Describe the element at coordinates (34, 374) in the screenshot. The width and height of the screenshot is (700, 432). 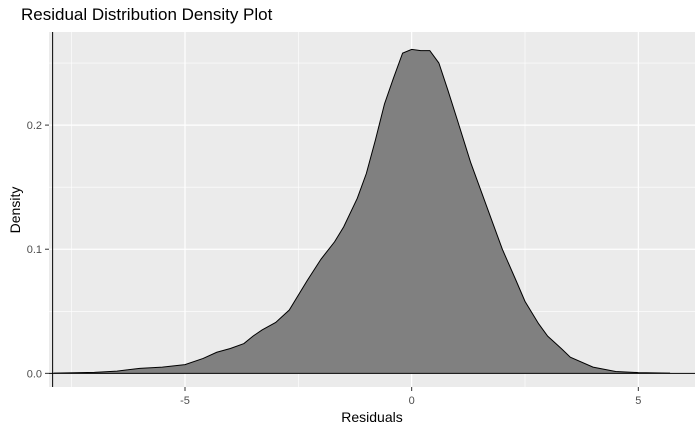
I see `y-tick-label: 0.0` at that location.